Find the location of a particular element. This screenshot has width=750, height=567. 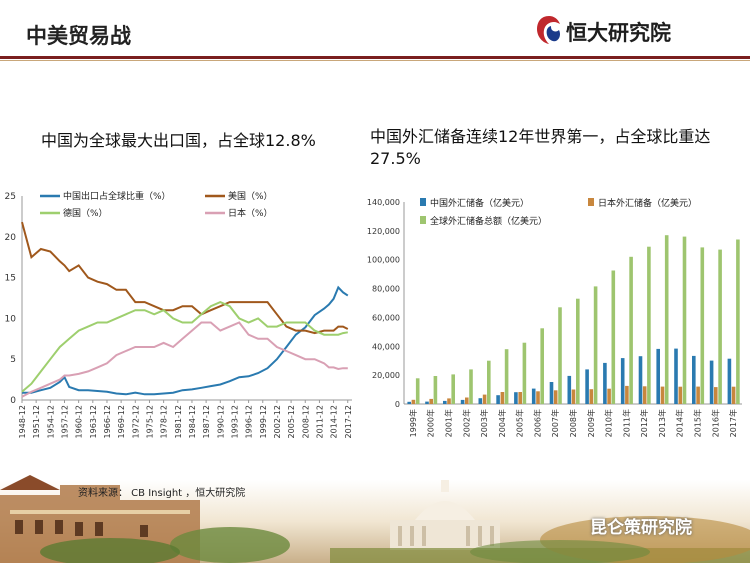

x-tick-label: 2010年 is located at coordinates (609, 423).